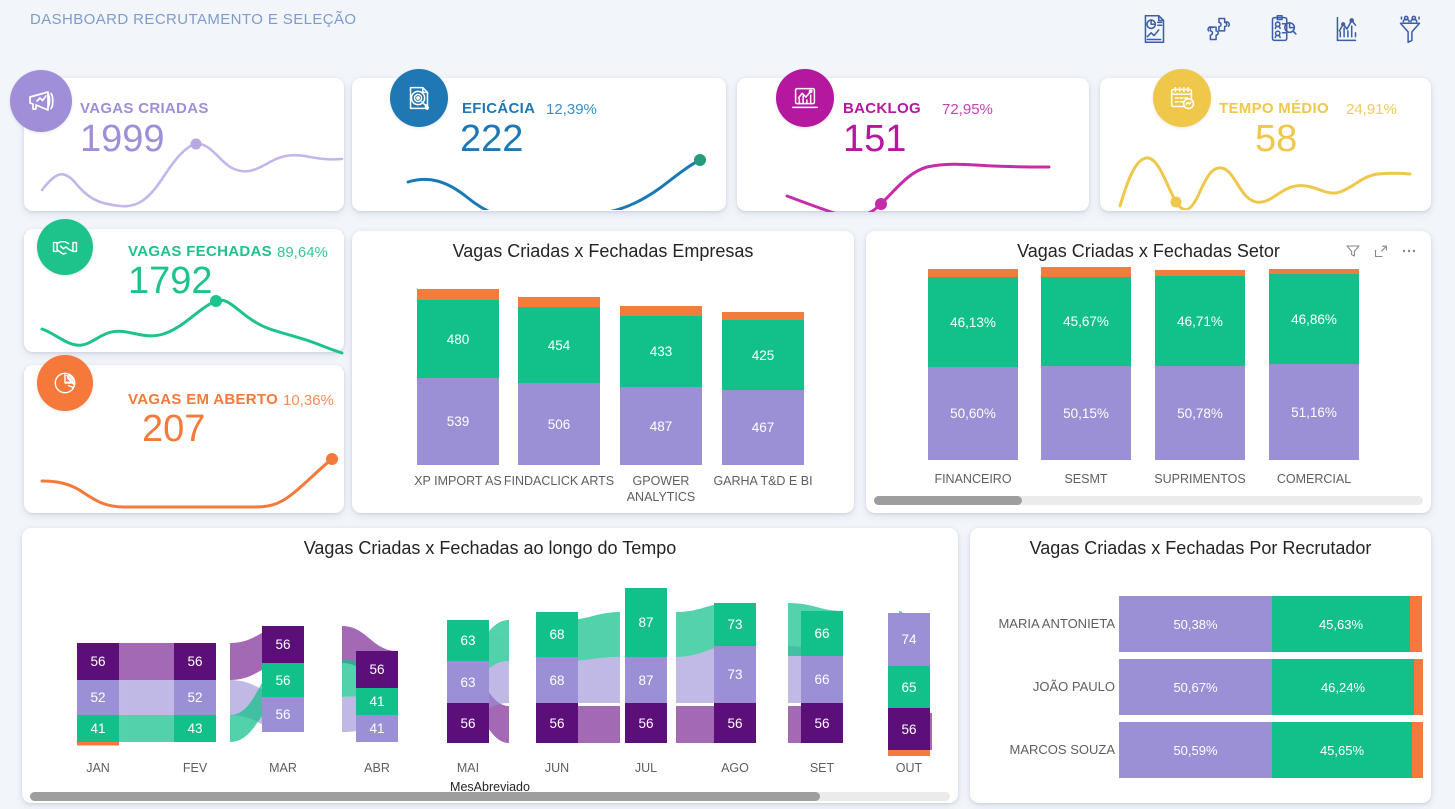 This screenshot has height=809, width=1455. What do you see at coordinates (184, 287) in the screenshot?
I see `kpi-card-vagas-fechadas: VAGAS FECHADAS 89,64% 1792` at bounding box center [184, 287].